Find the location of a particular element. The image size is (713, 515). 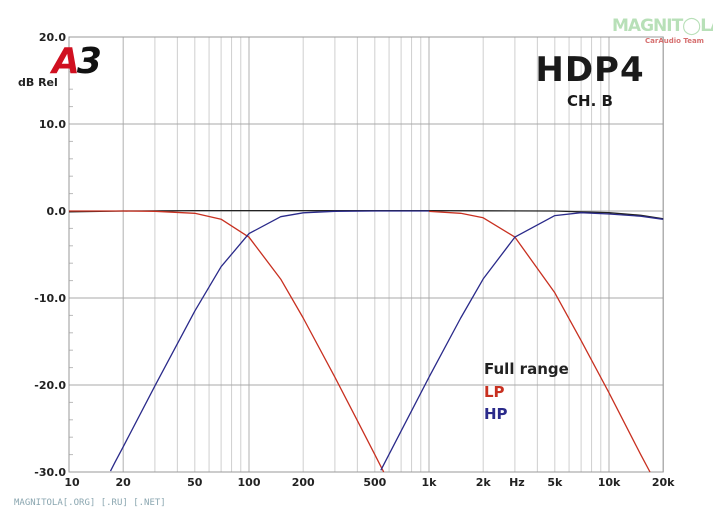

x-tick-label: 100 is located at coordinates (249, 482).